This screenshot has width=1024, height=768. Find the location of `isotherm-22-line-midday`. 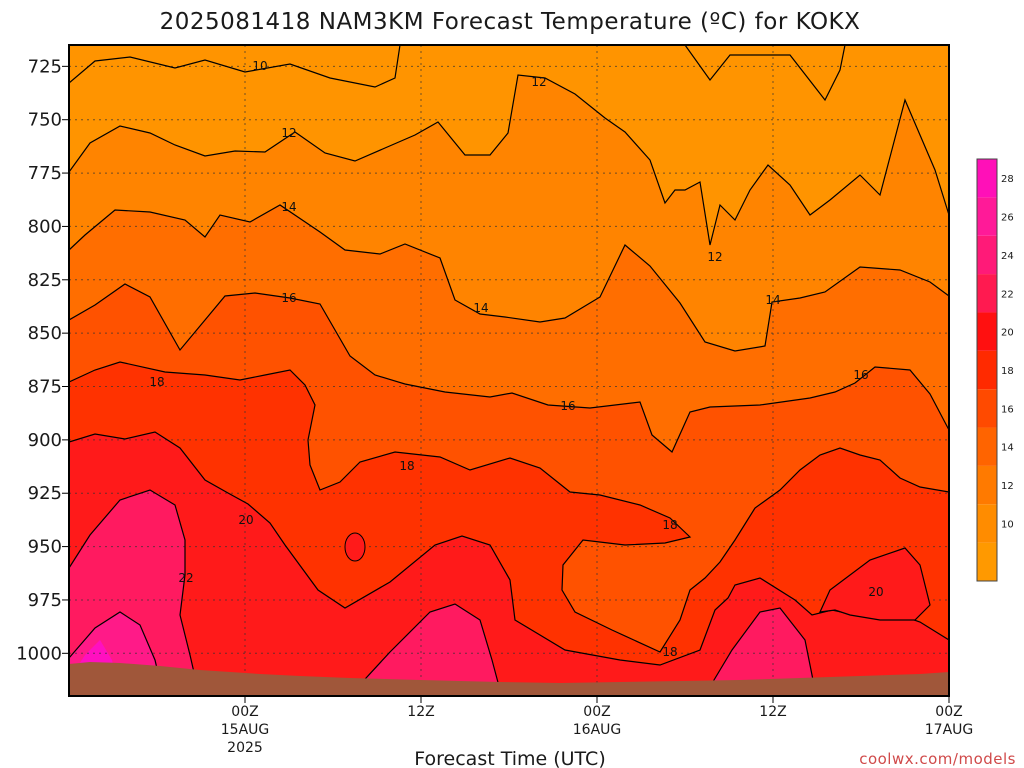

isotherm-22-line-midday is located at coordinates (427, 647).